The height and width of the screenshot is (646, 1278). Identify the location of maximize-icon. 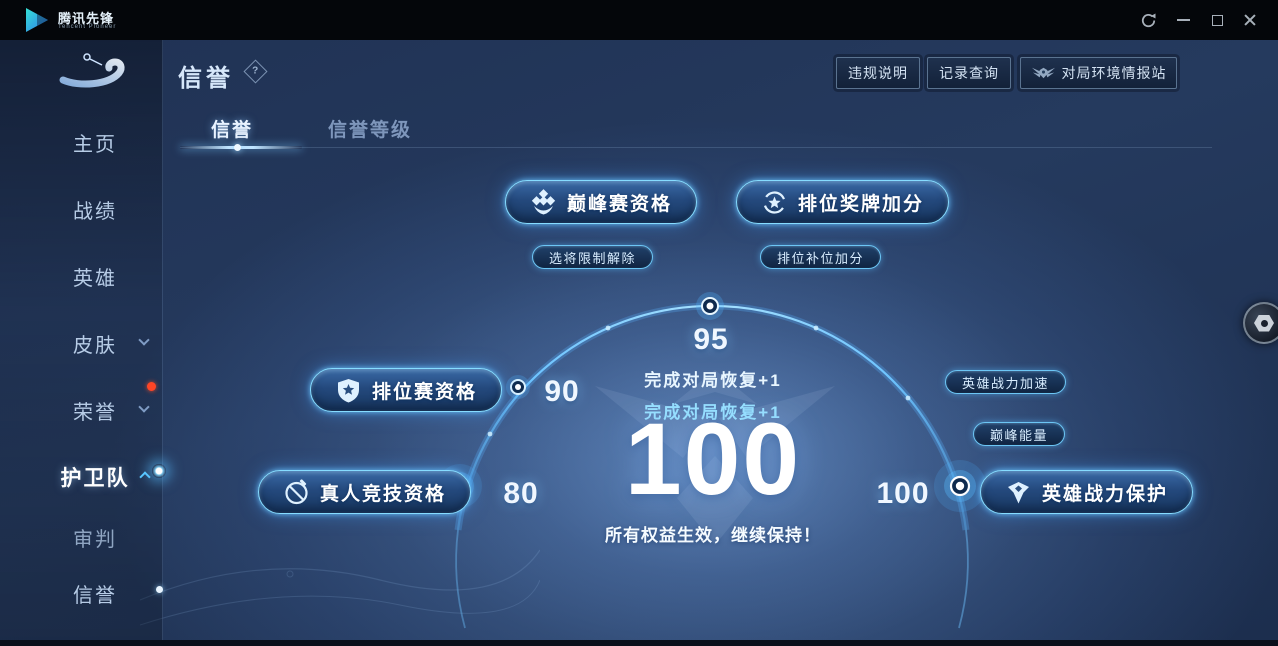
(1217, 20).